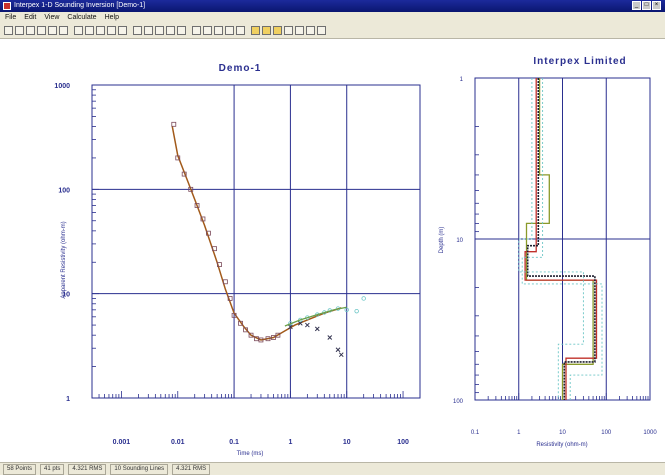 The image size is (665, 475). What do you see at coordinates (52, 17) in the screenshot?
I see `menu-view: View` at bounding box center [52, 17].